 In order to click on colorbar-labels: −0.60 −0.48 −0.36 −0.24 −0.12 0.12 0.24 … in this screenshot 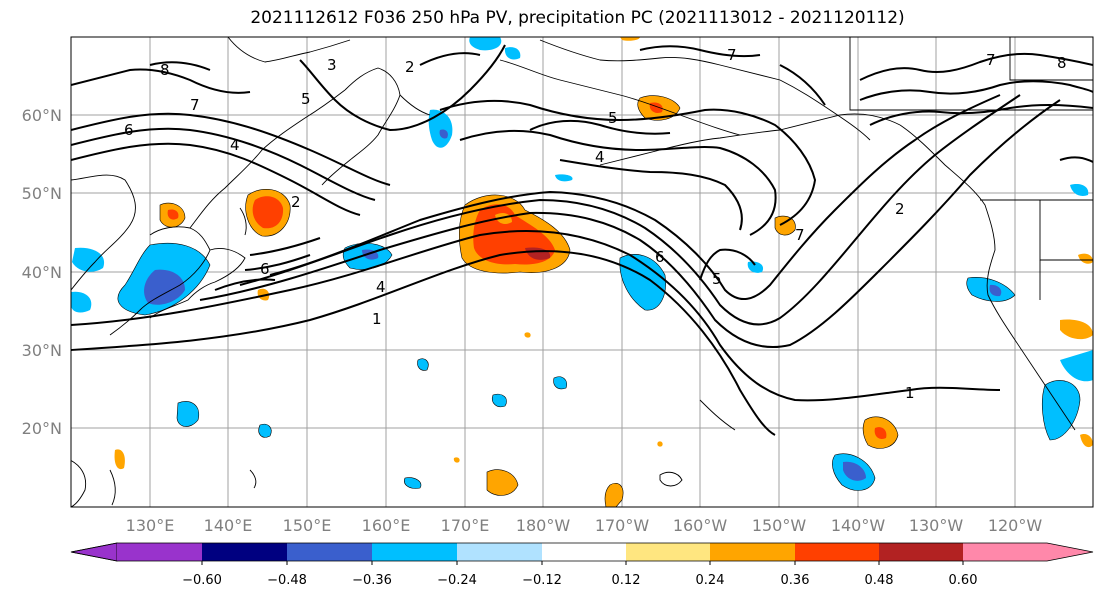, I will do `click(579, 574)`.